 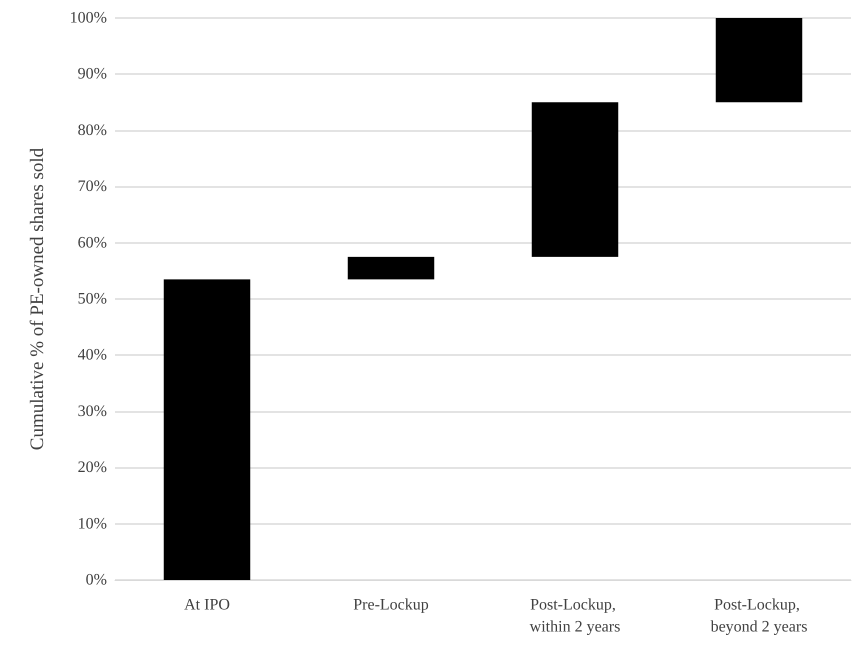 What do you see at coordinates (92, 411) in the screenshot?
I see `y-tick-label: 30%` at bounding box center [92, 411].